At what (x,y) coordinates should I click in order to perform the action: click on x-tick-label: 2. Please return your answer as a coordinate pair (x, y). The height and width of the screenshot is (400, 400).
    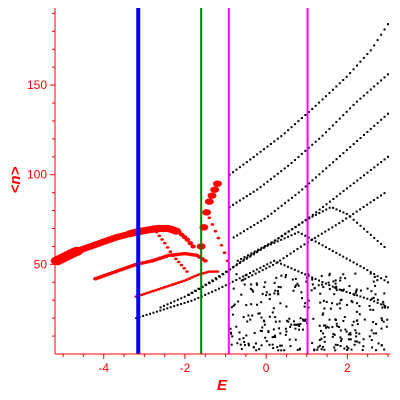
    Looking at the image, I should click on (347, 368).